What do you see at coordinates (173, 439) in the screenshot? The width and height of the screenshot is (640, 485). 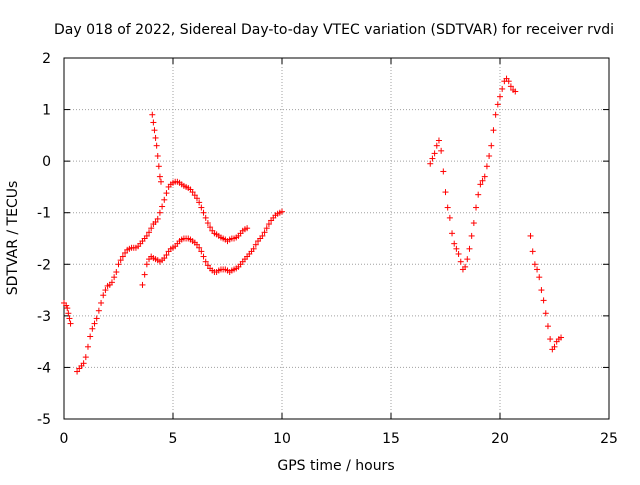 I see `x-tick-label: 5` at bounding box center [173, 439].